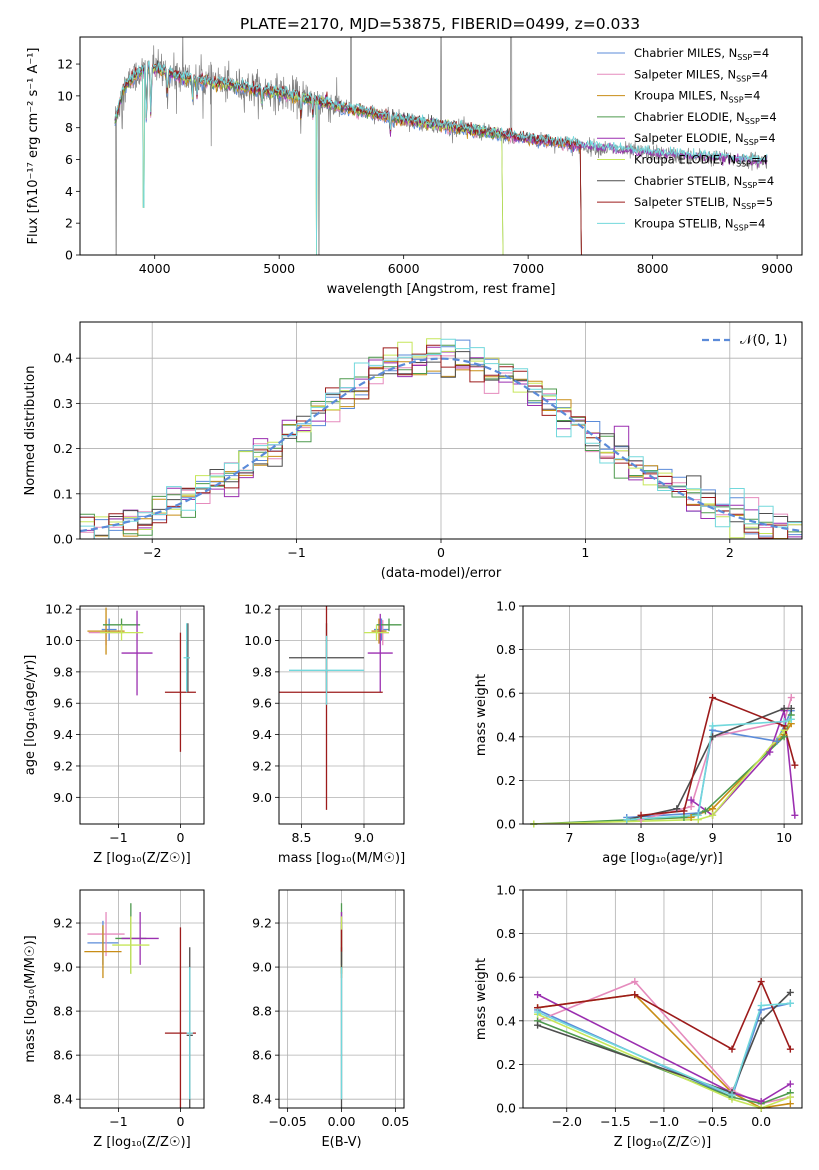 The width and height of the screenshot is (819, 1170). I want to click on y-tick-label: 12, so click(65, 64).